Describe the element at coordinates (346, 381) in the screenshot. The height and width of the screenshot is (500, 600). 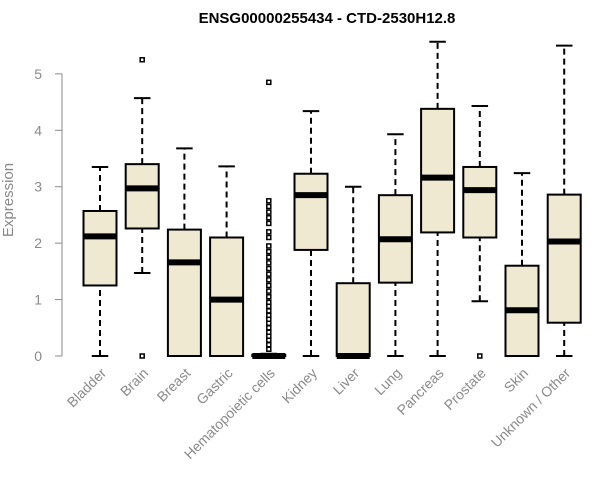
I see `x-tick-label: Liver` at that location.